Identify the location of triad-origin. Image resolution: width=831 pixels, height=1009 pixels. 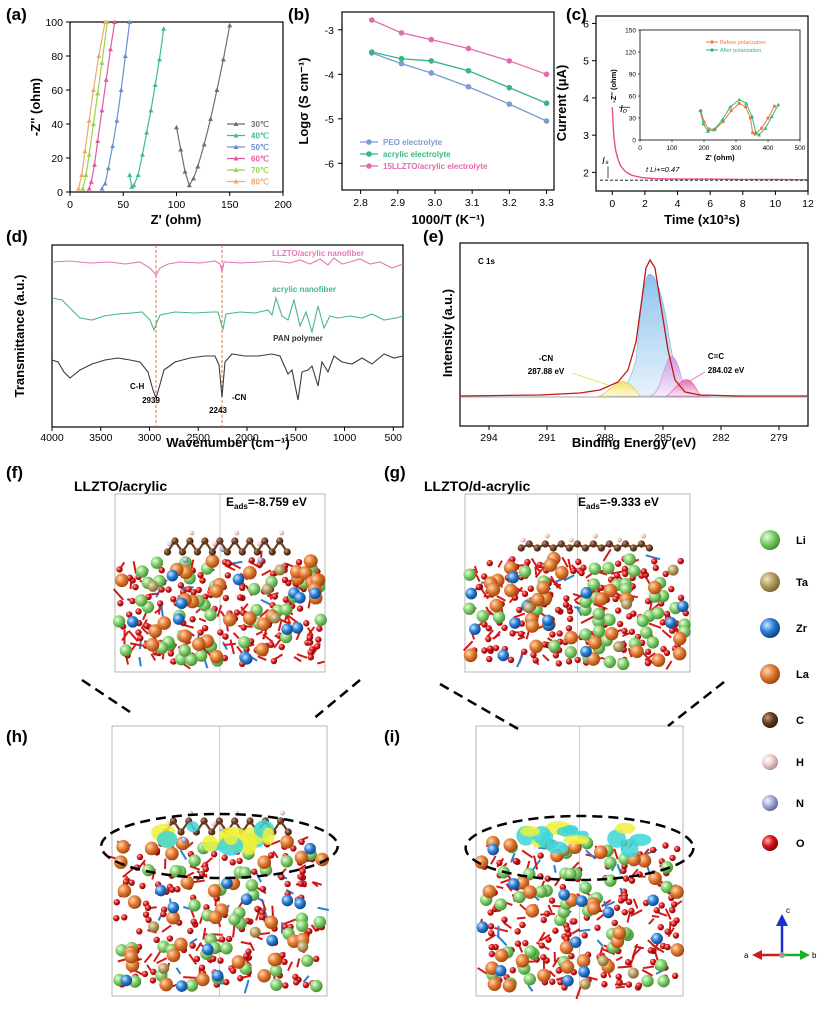
(782, 955).